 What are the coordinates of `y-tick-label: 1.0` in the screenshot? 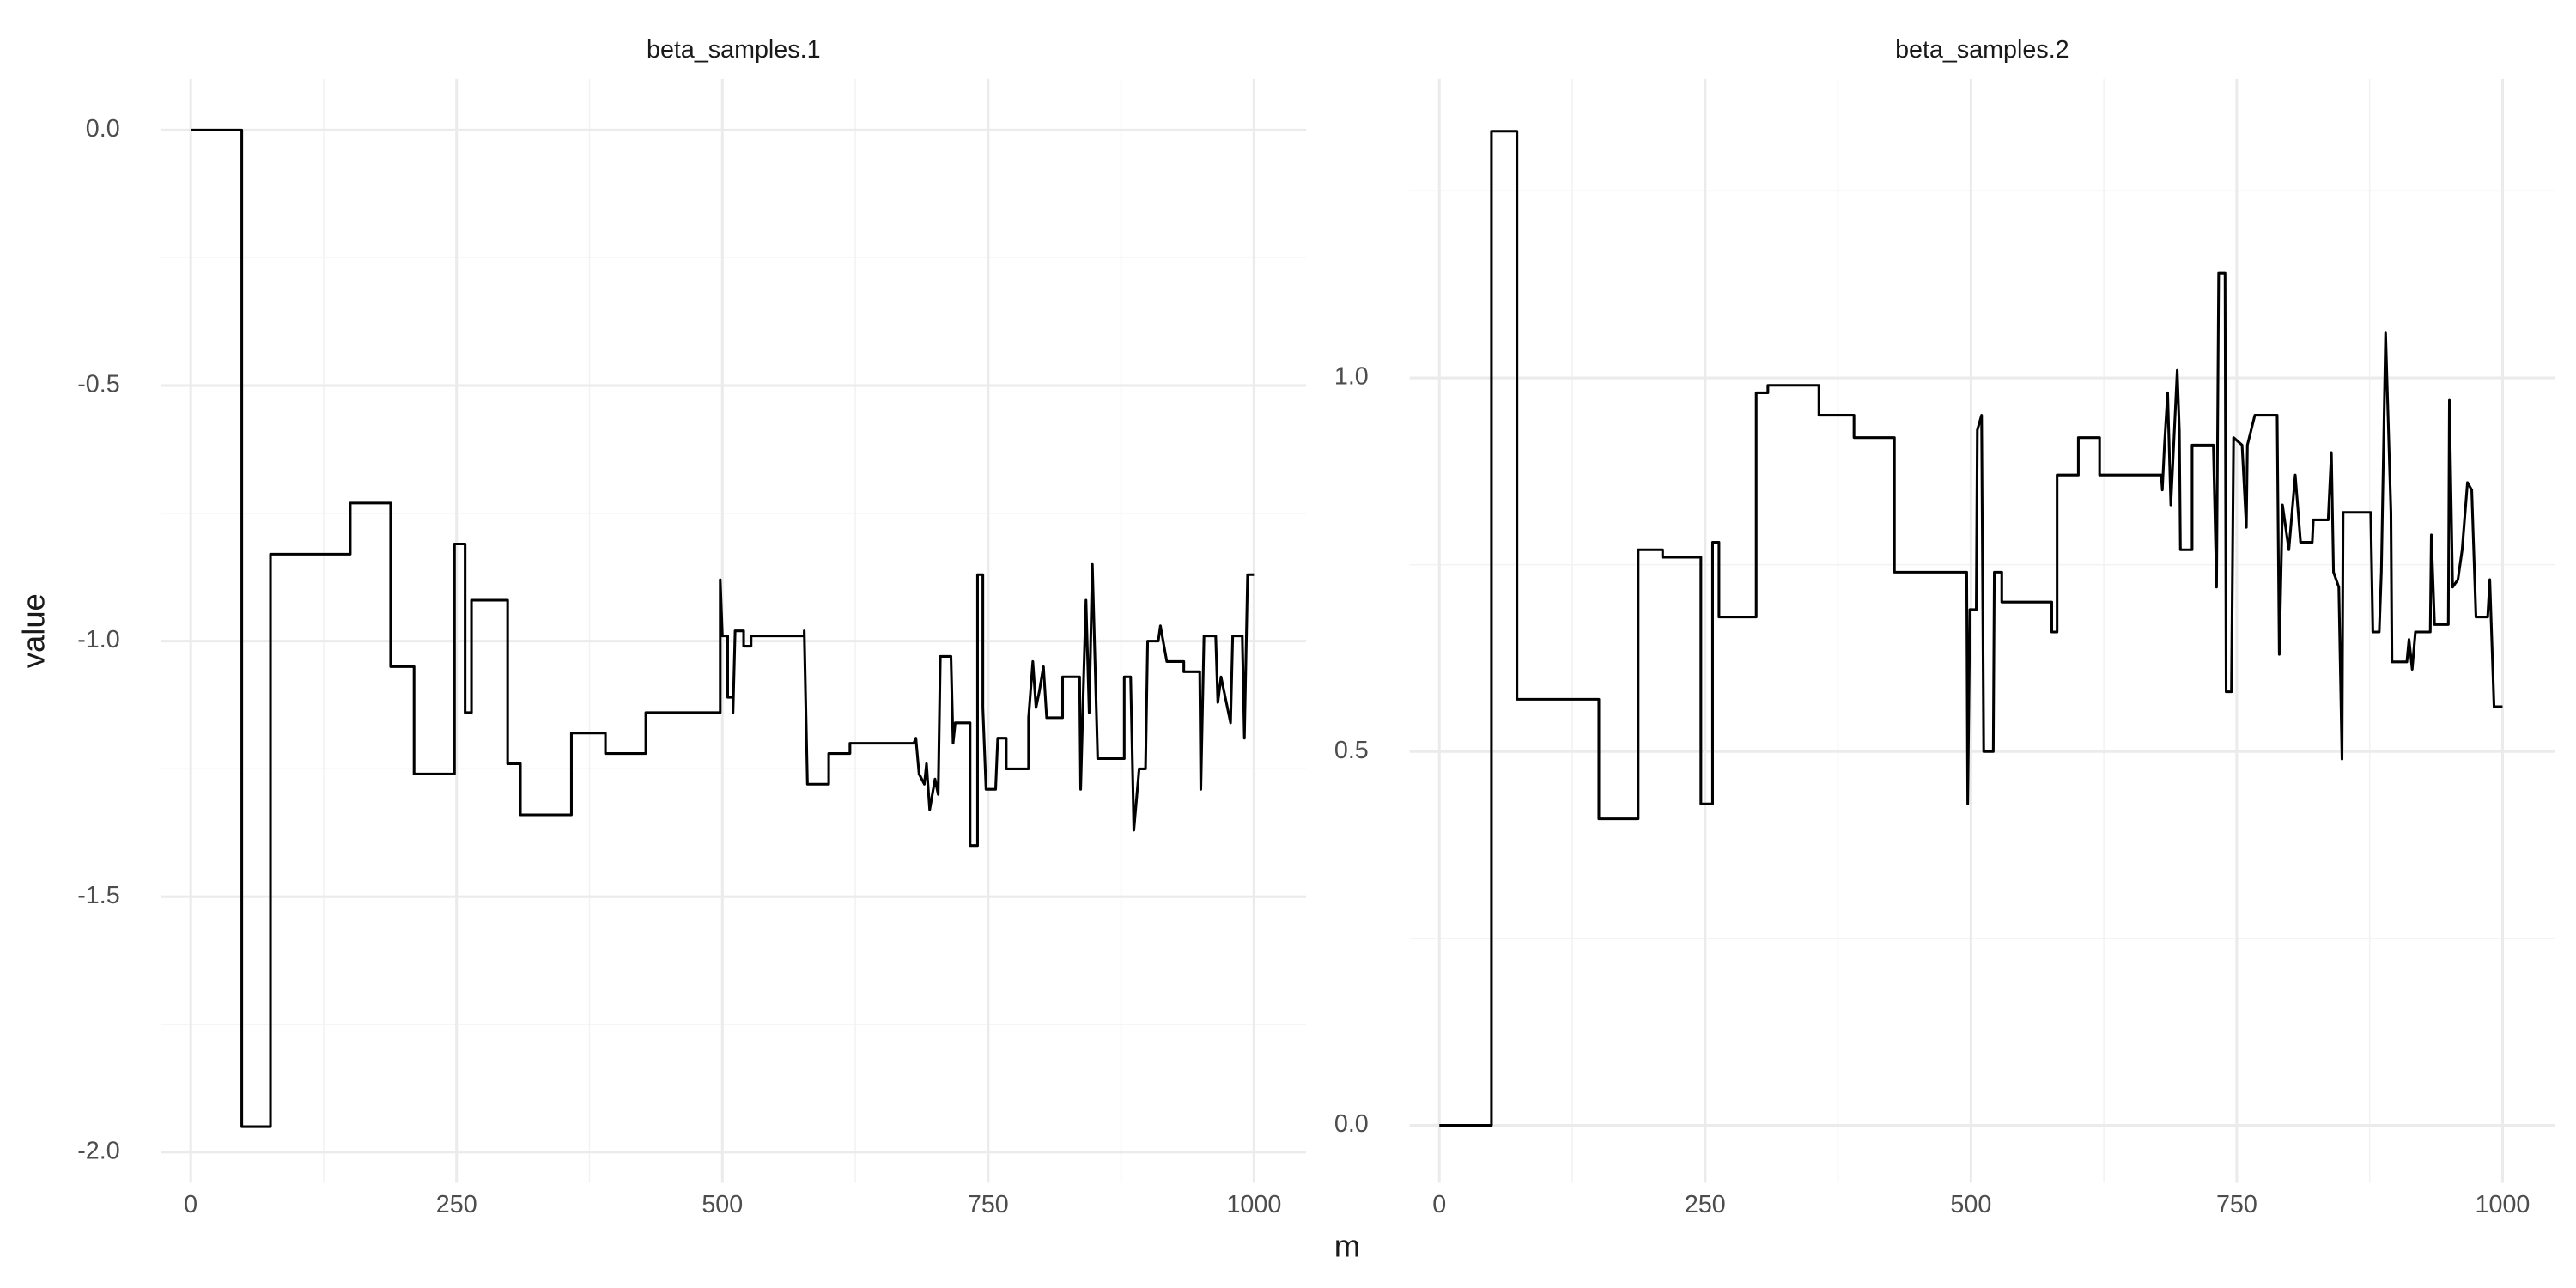 It's located at (1352, 377).